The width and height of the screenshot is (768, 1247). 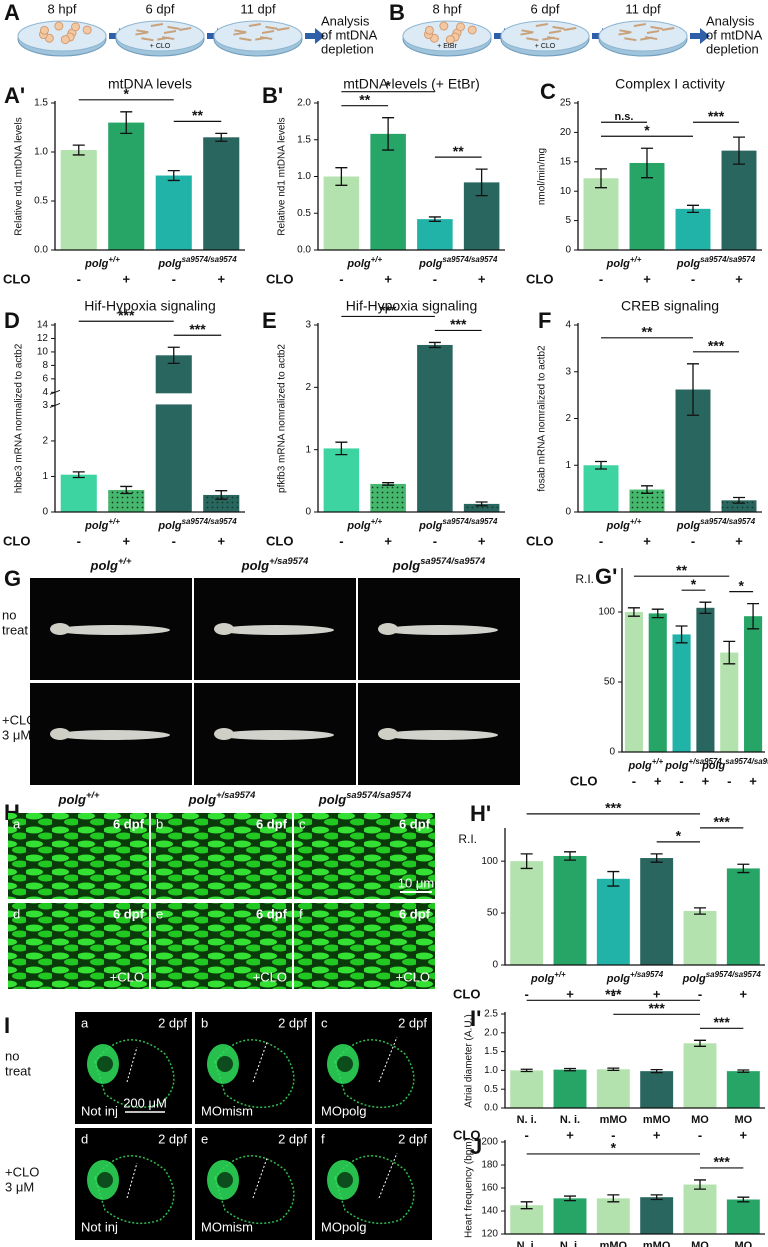 I want to click on step-note: + CLO, so click(x=160, y=46).